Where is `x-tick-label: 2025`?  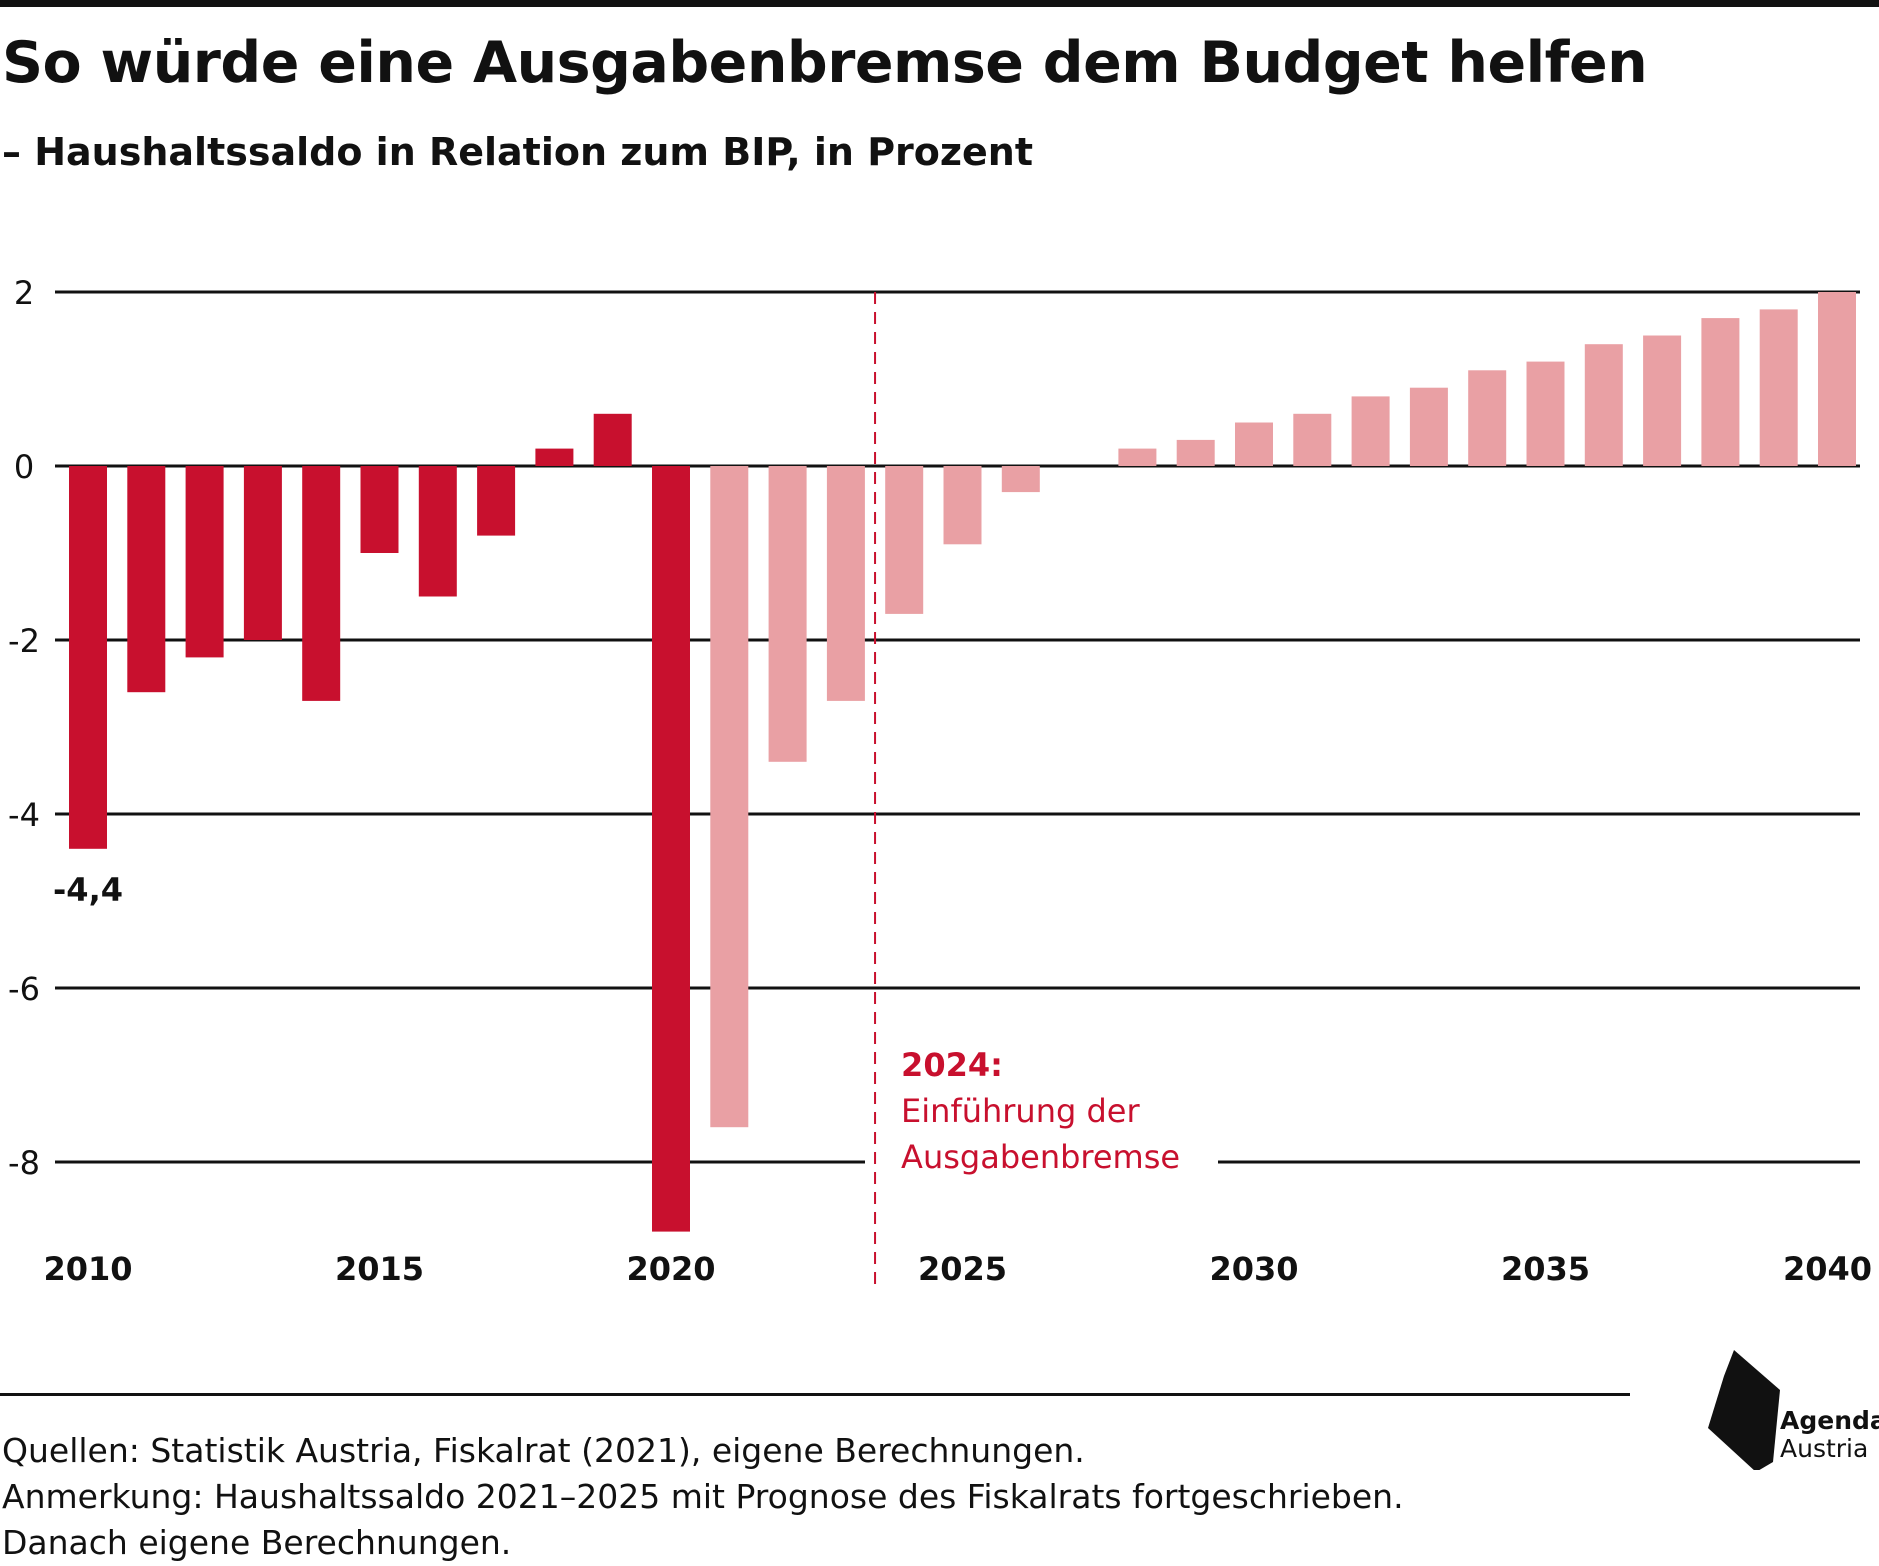
x-tick-label: 2025 is located at coordinates (962, 1269).